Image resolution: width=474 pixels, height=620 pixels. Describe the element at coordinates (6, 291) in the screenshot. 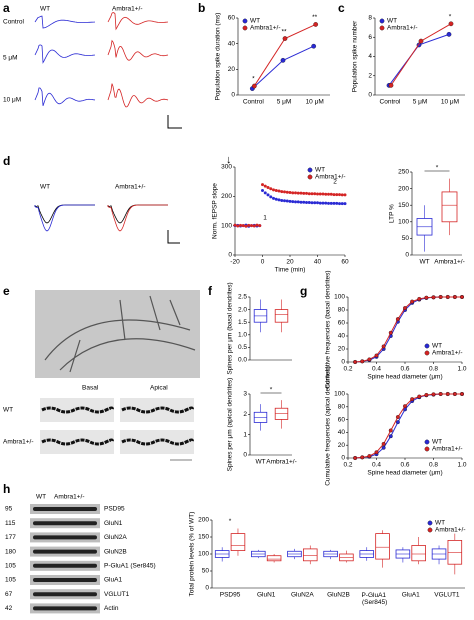

I see `panel-label: e` at that location.